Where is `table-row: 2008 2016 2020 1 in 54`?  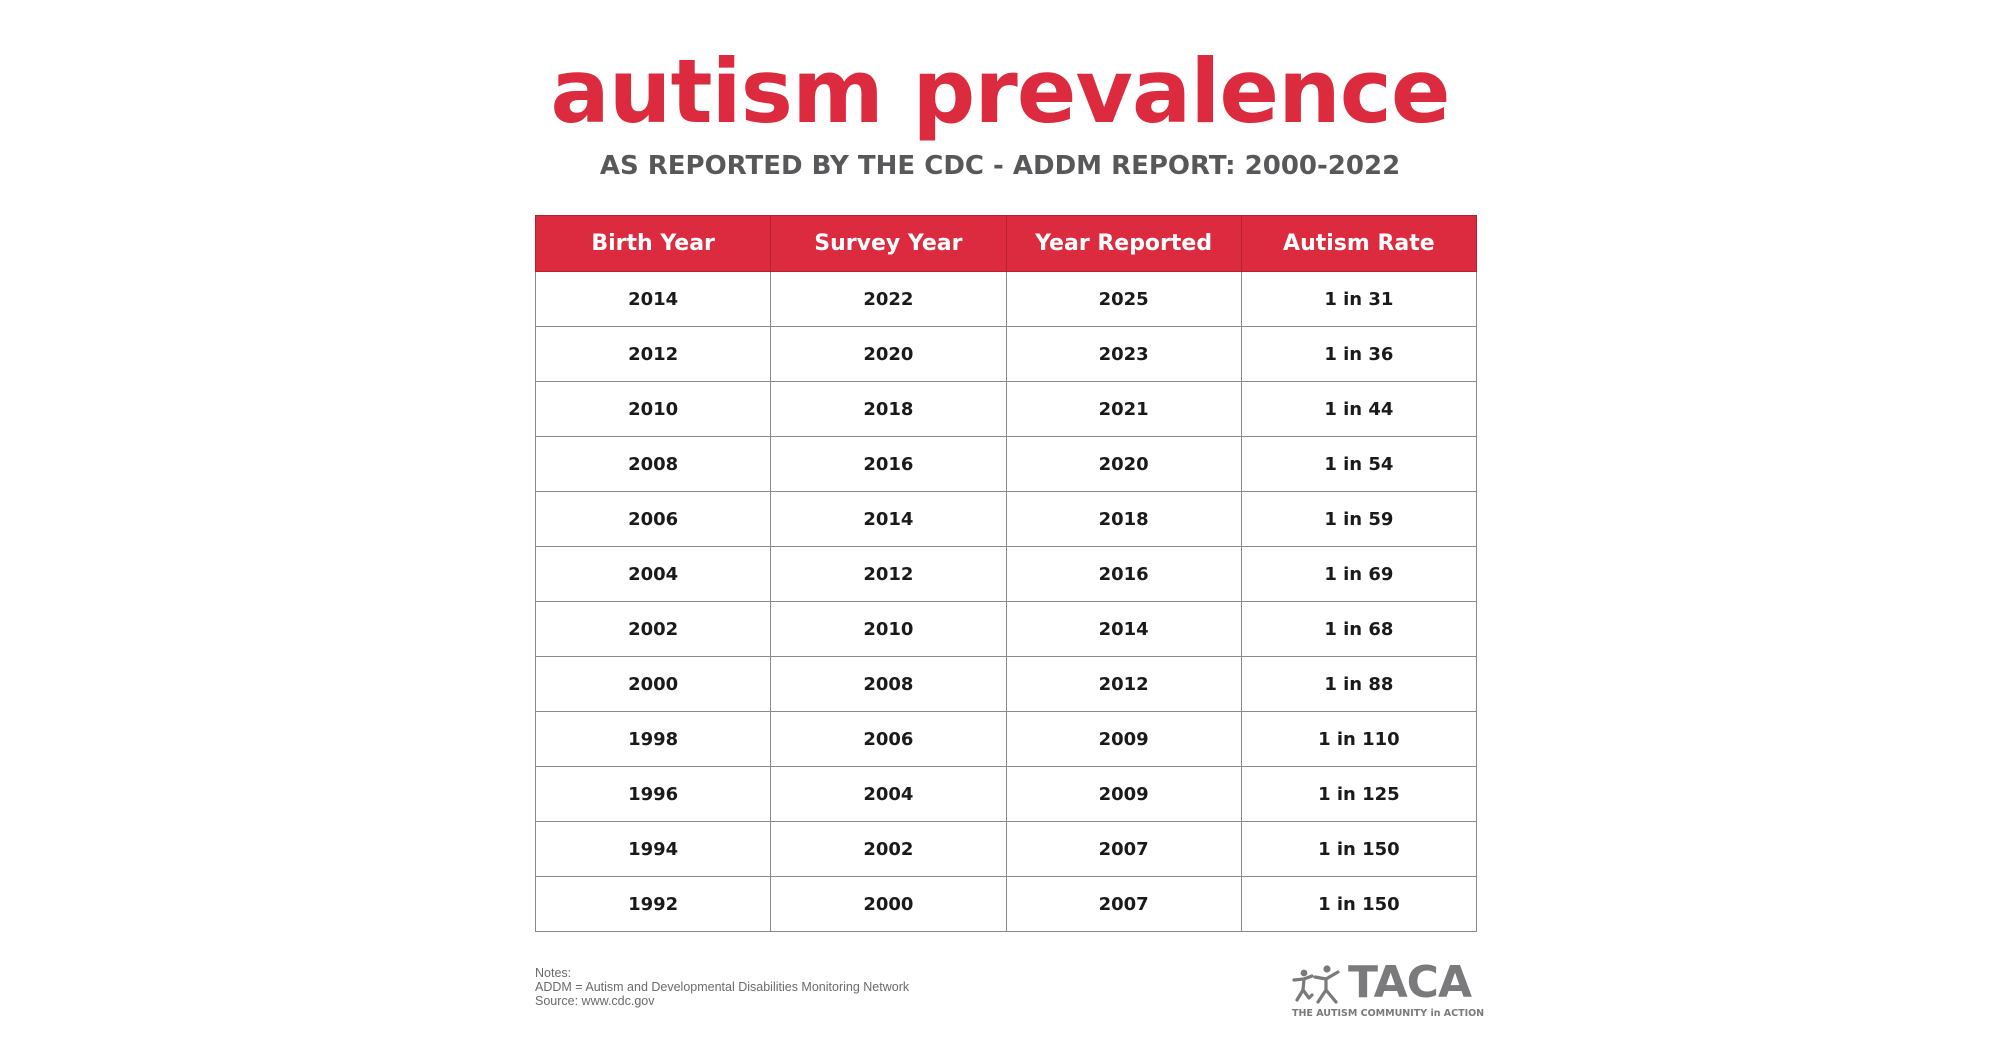 table-row: 2008 2016 2020 1 in 54 is located at coordinates (1006, 464).